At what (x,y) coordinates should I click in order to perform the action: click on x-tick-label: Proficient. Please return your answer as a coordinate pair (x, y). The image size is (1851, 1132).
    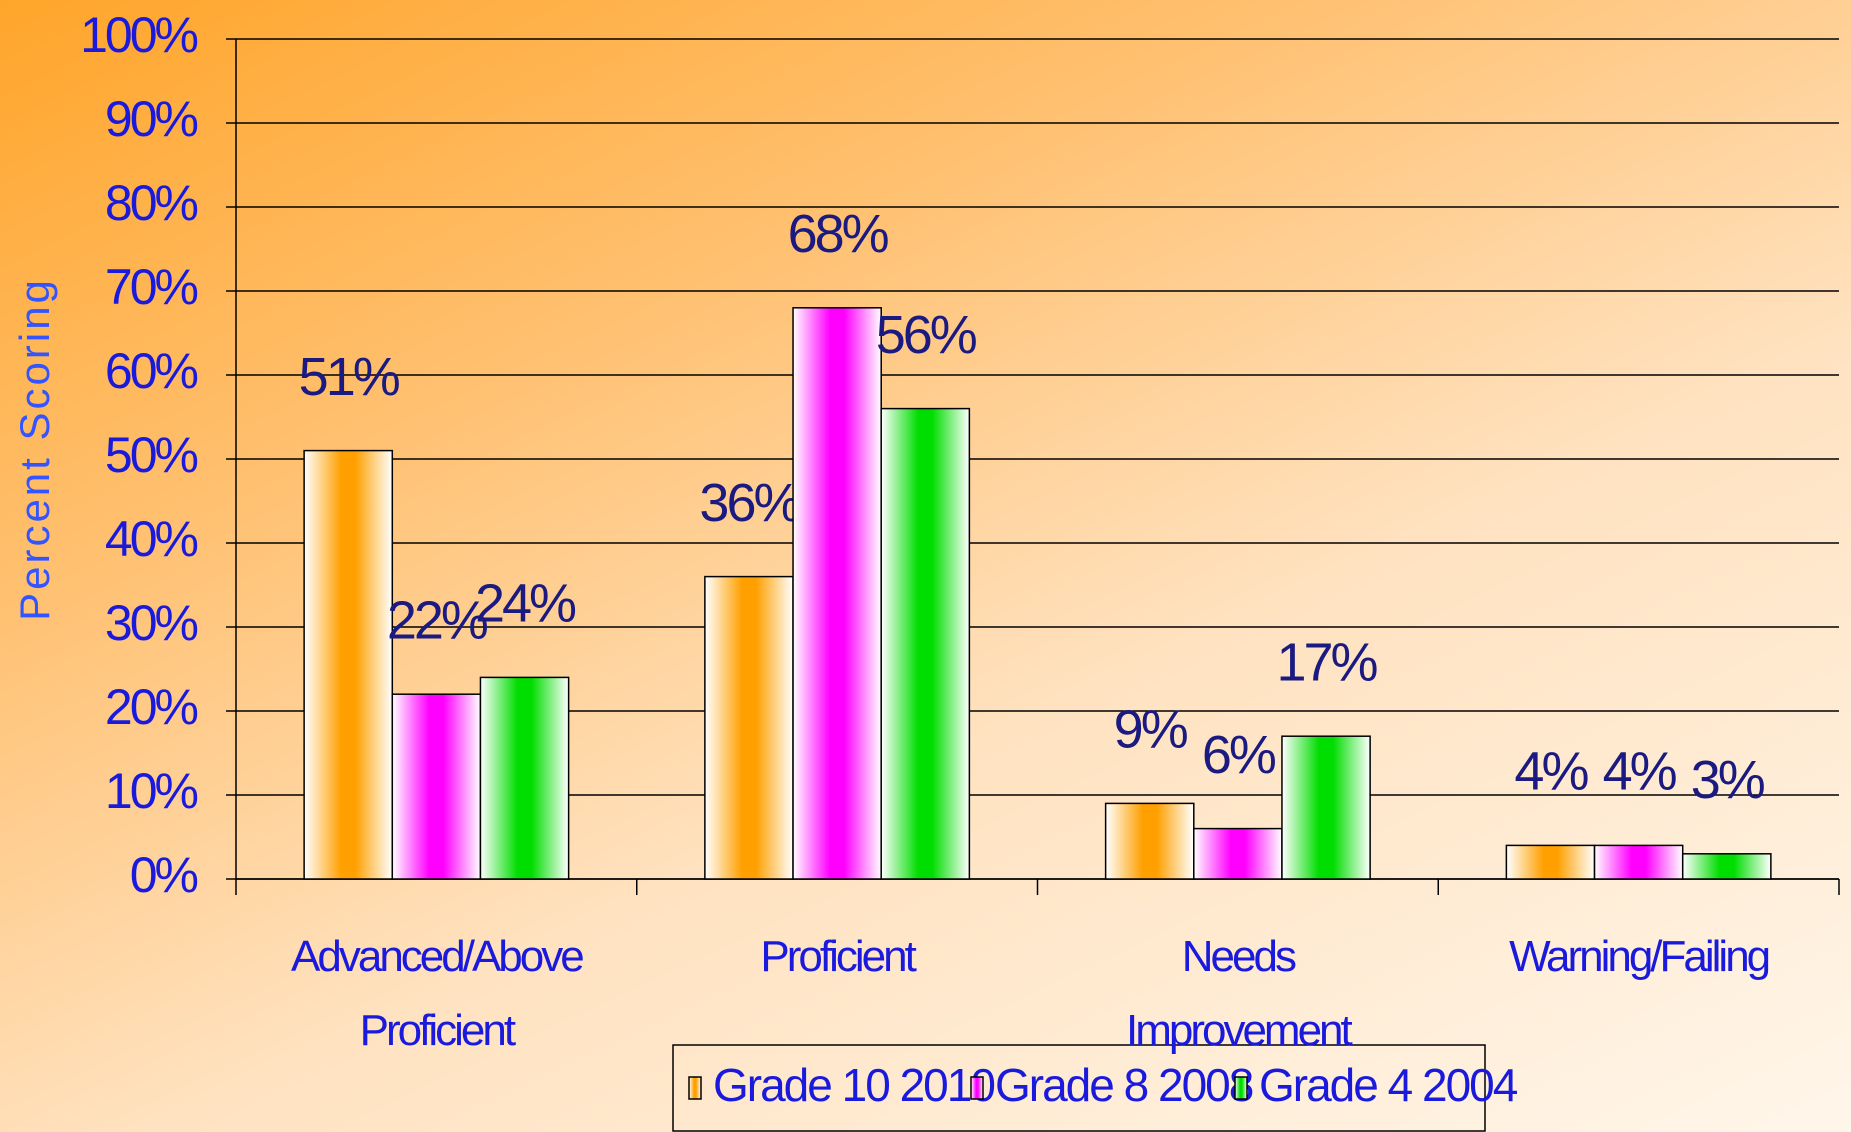
    Looking at the image, I should click on (838, 956).